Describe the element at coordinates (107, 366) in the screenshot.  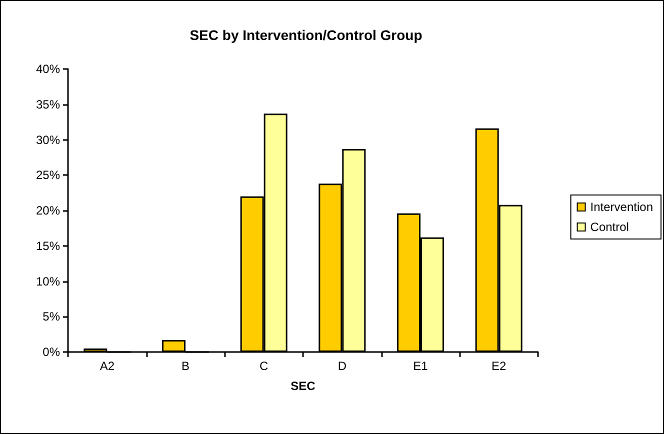
I see `x-tick-label: A2` at that location.